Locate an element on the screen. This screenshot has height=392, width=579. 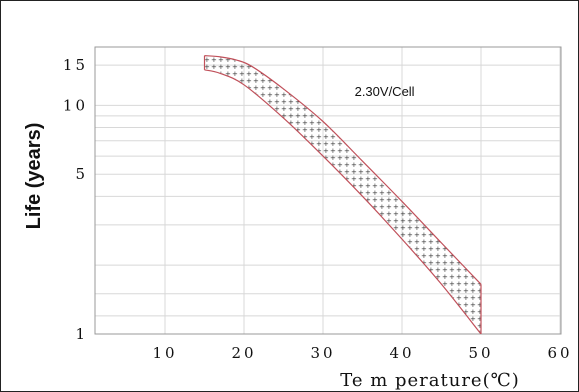
y-axis-label: Life (years) is located at coordinates (34, 176).